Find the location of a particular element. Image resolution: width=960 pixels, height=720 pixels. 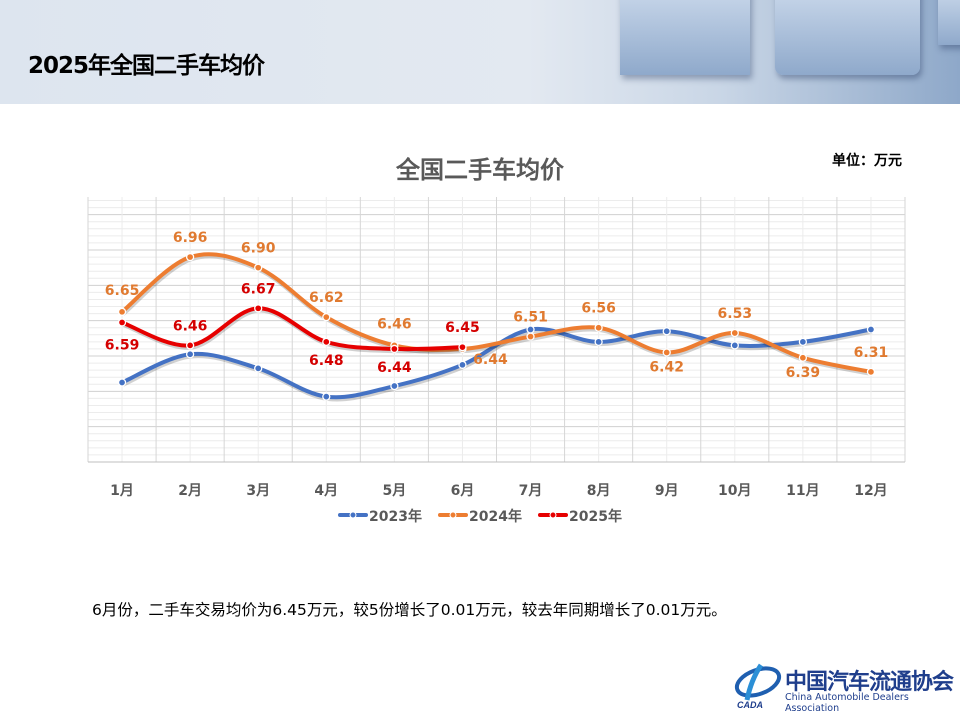

x-tick-label: 4月 is located at coordinates (326, 491).